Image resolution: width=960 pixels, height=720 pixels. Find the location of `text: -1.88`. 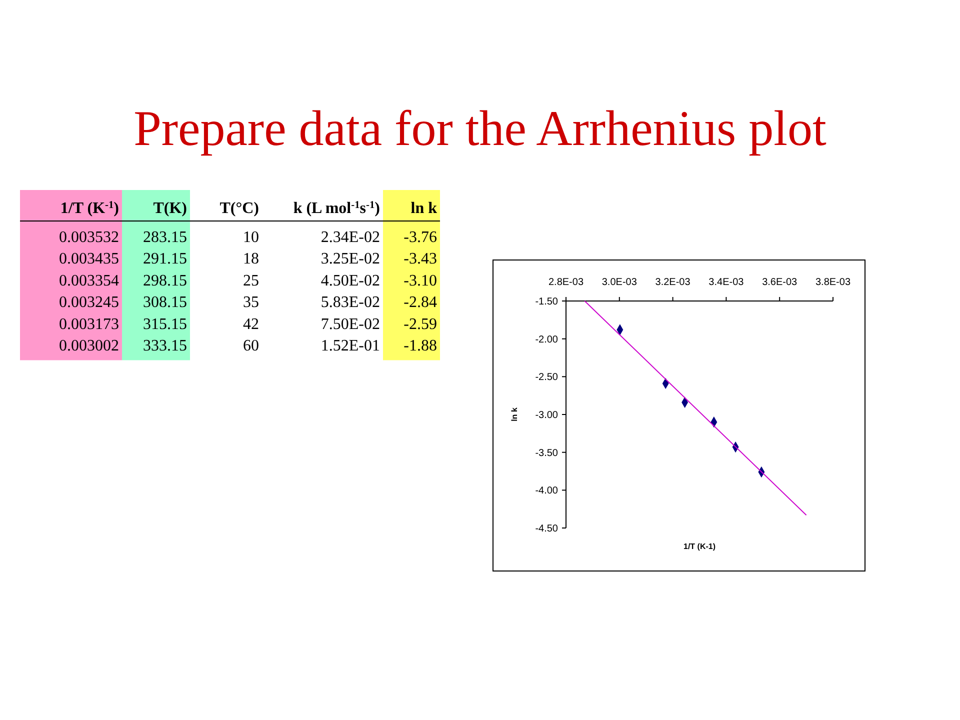

text: -1.88 is located at coordinates (420, 346).